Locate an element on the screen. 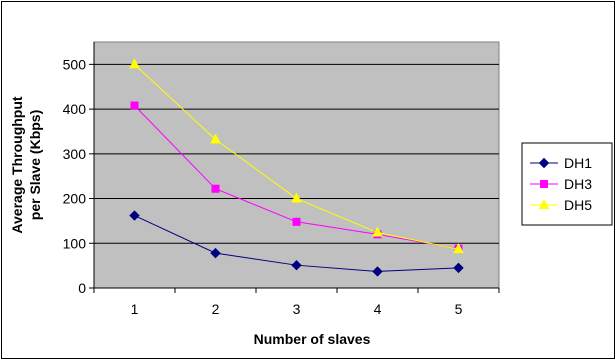 The image size is (616, 362). y-axis-title-line-2: per Slave (Kbps) is located at coordinates (35, 165).